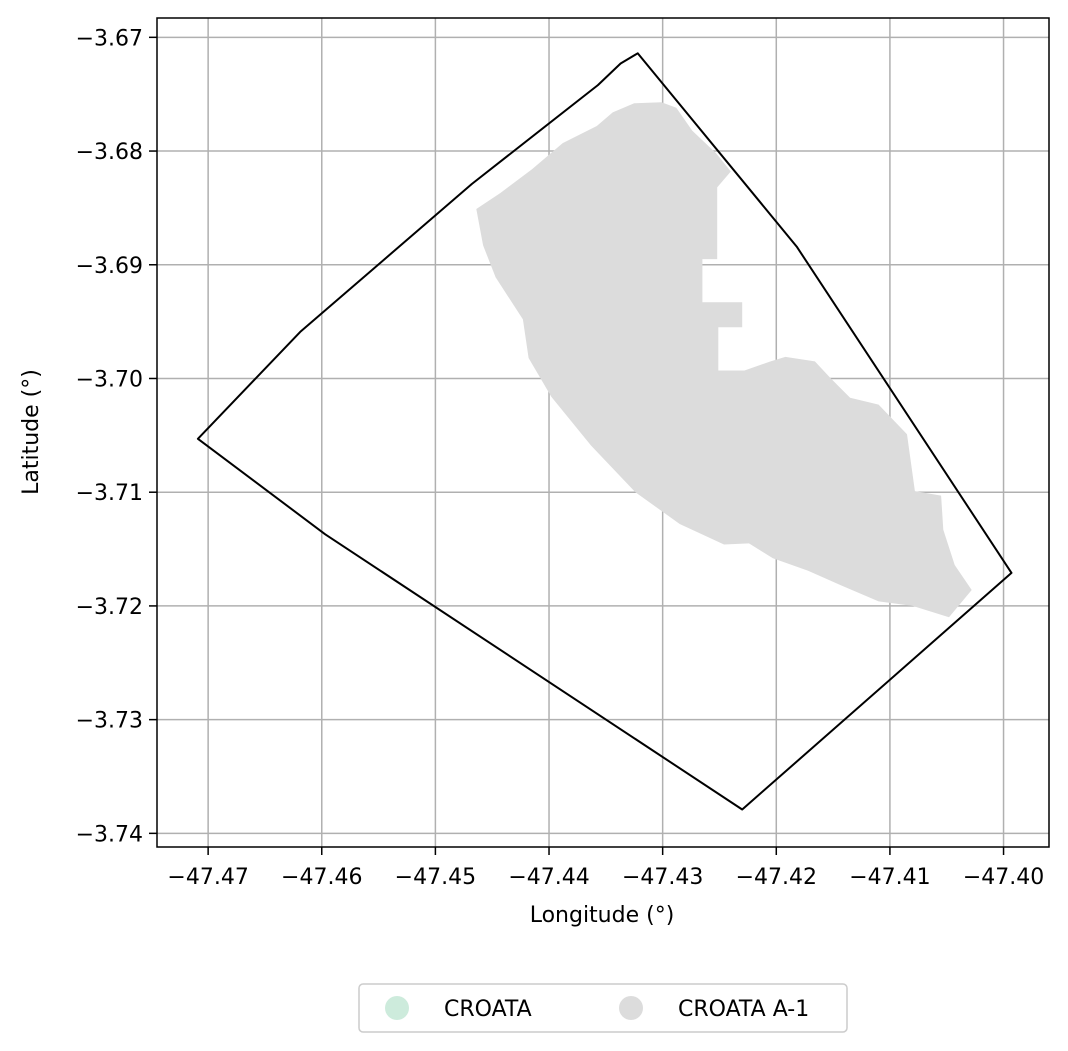 This screenshot has width=1068, height=1051. What do you see at coordinates (109, 266) in the screenshot?
I see `y-tick-label: −3.69` at bounding box center [109, 266].